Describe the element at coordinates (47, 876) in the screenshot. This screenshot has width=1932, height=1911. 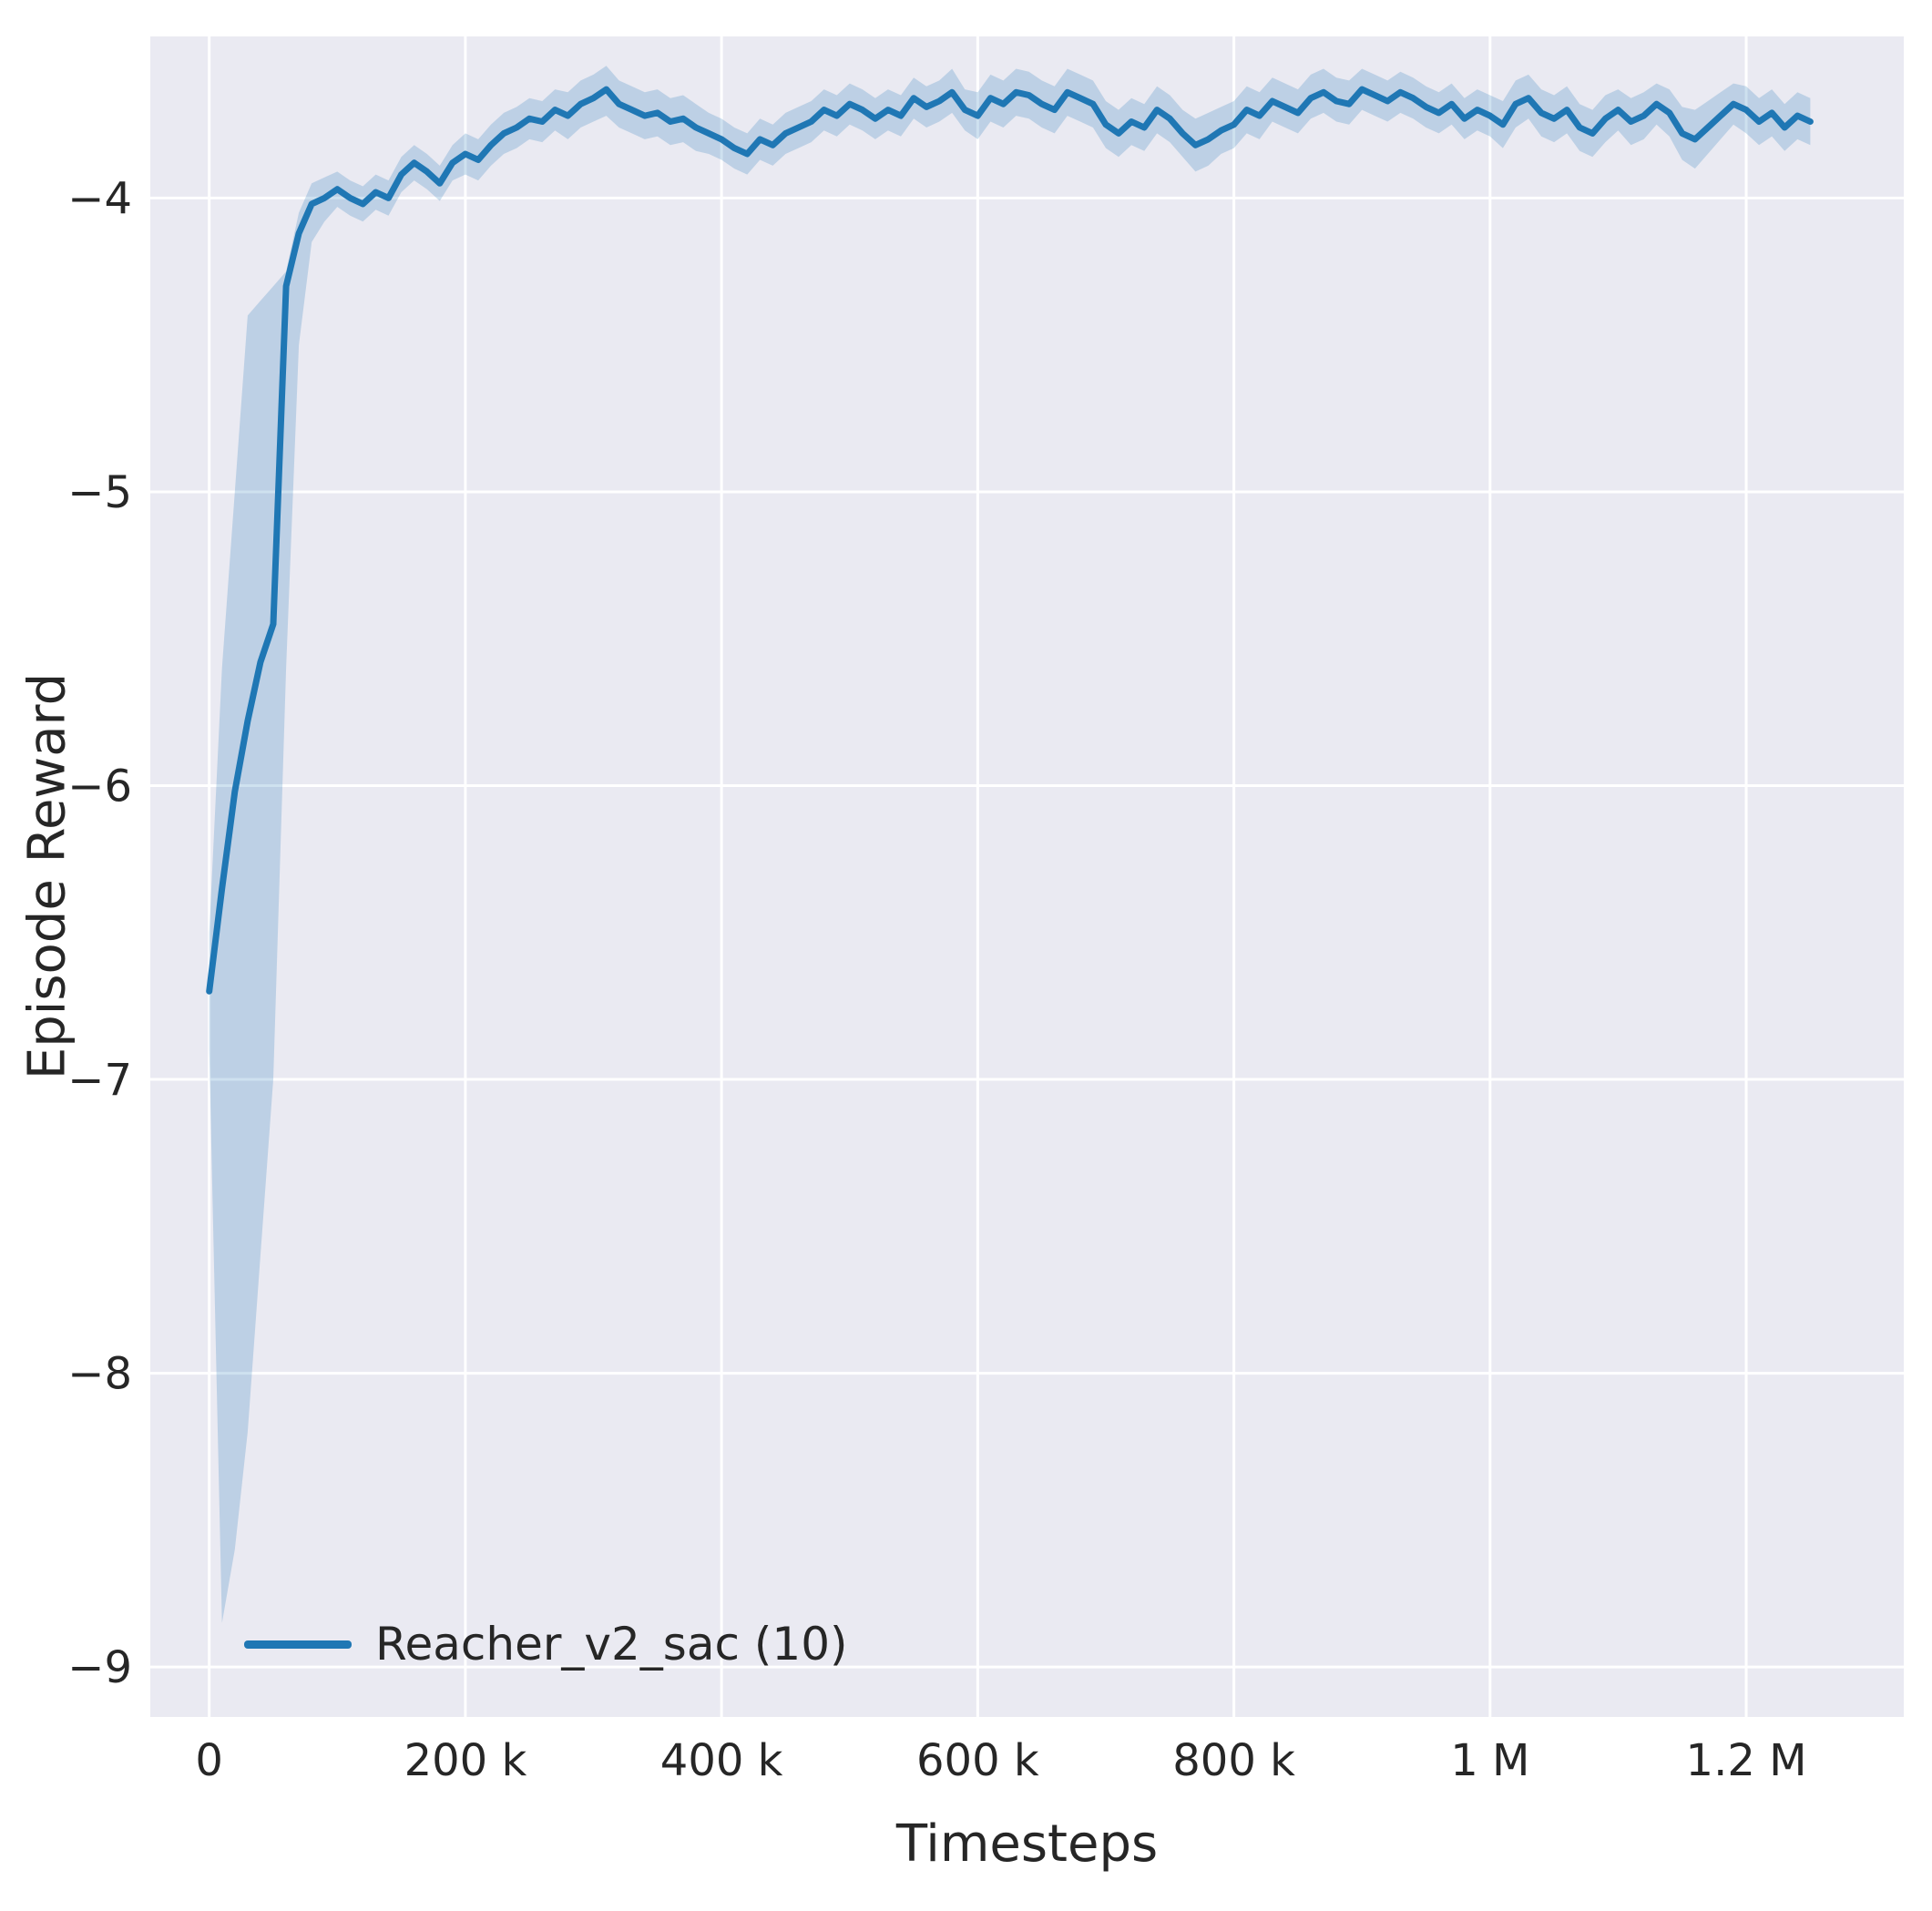
I see `y-axis-label: Episode Reward` at that location.